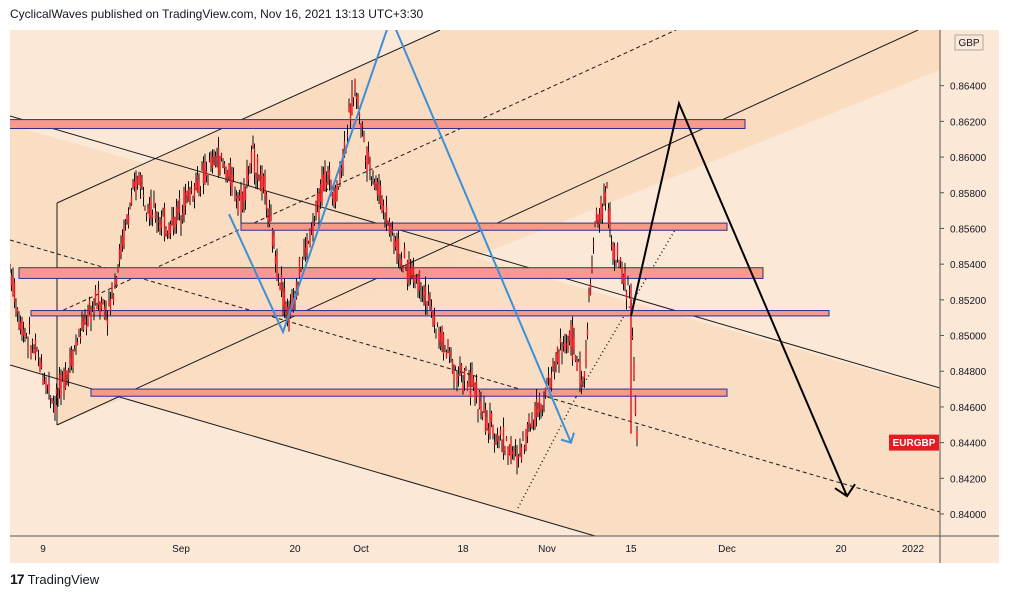  I want to click on y-tick-label: 0.84200, so click(968, 479).